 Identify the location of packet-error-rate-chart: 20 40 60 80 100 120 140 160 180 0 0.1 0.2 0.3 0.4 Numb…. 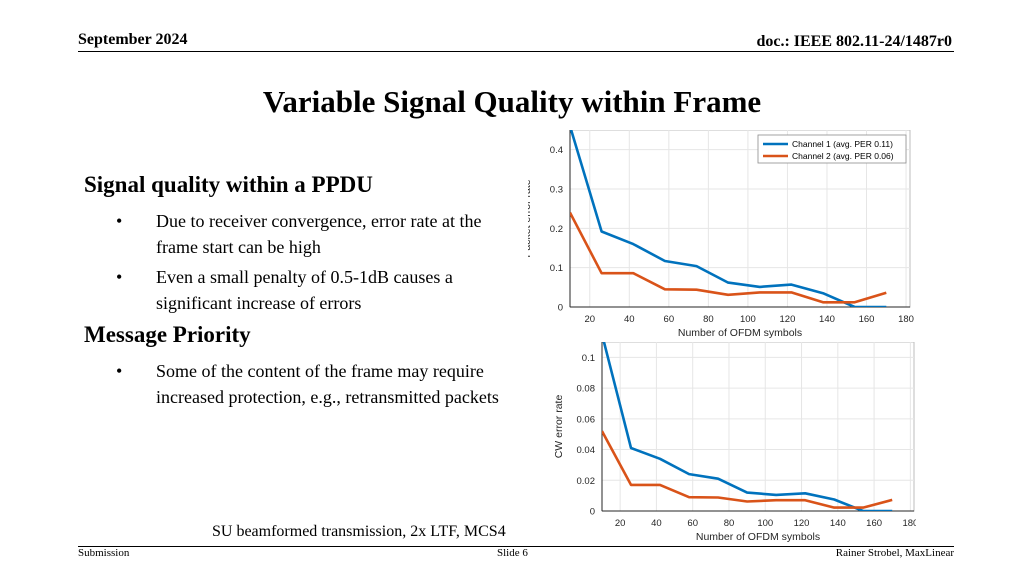
(721, 234).